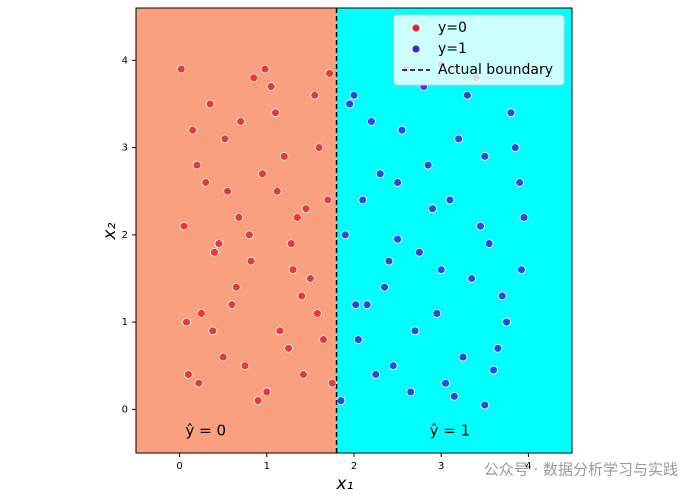 This screenshot has height=502, width=700. Describe the element at coordinates (205, 431) in the screenshot. I see `region-label: ŷ = 0` at that location.